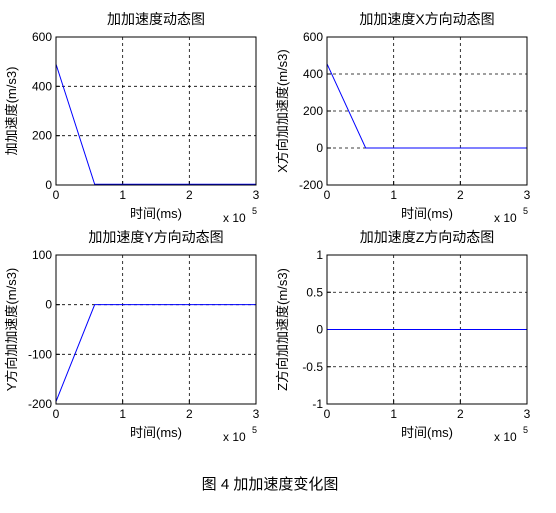 This screenshot has width=556, height=513. What do you see at coordinates (40, 354) in the screenshot?
I see `y-tick-label: -100` at bounding box center [40, 354].